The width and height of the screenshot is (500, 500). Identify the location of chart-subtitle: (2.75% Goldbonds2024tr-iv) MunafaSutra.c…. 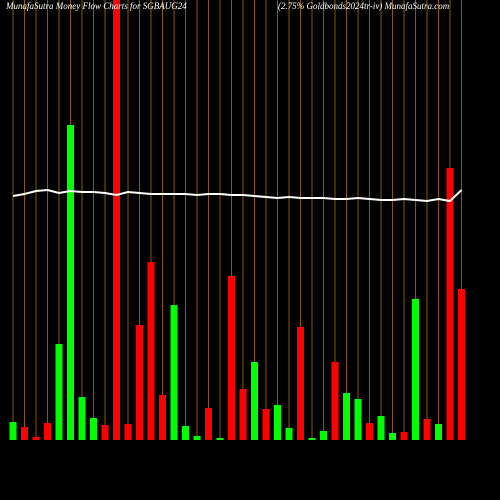
(364, 6).